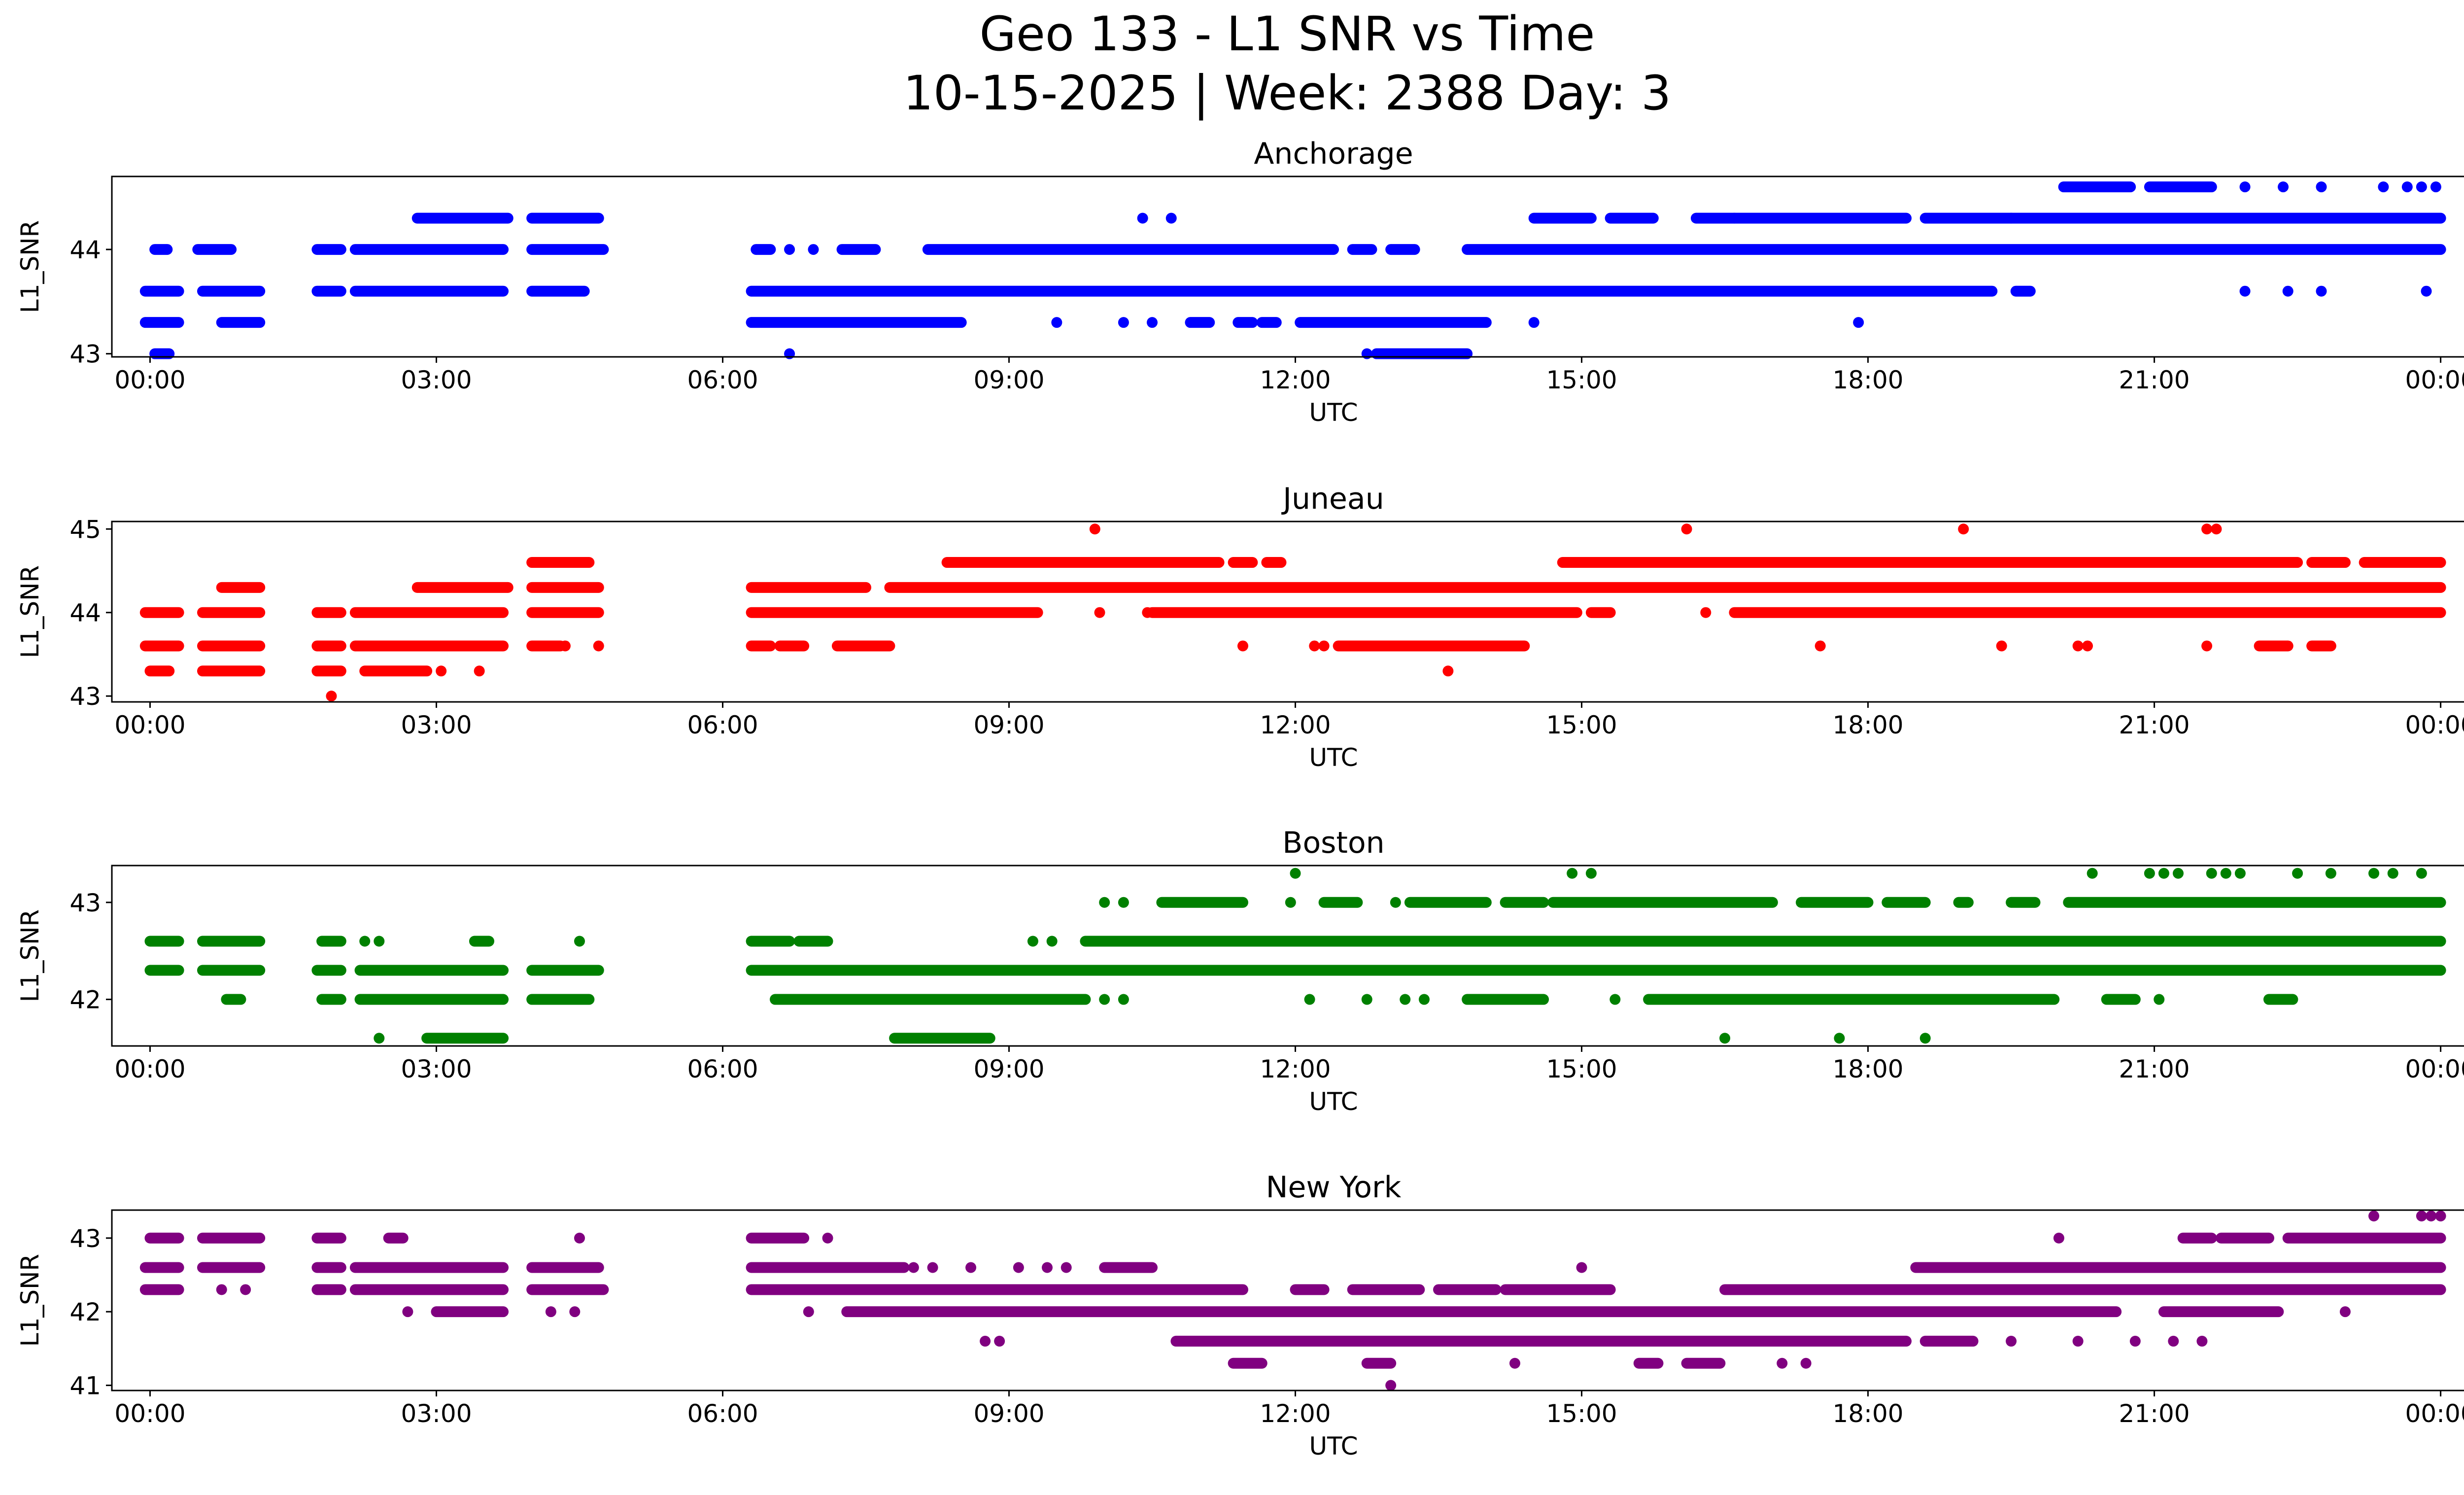 The image size is (2464, 1495). I want to click on subplot-title: Boston, so click(1333, 843).